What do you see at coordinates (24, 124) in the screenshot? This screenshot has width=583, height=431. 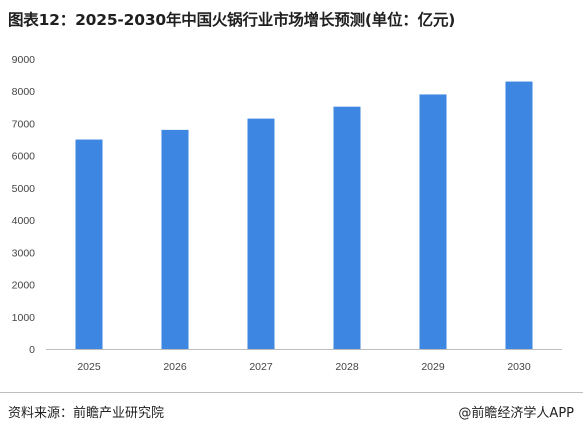 I see `y-tick-label: 7000` at bounding box center [24, 124].